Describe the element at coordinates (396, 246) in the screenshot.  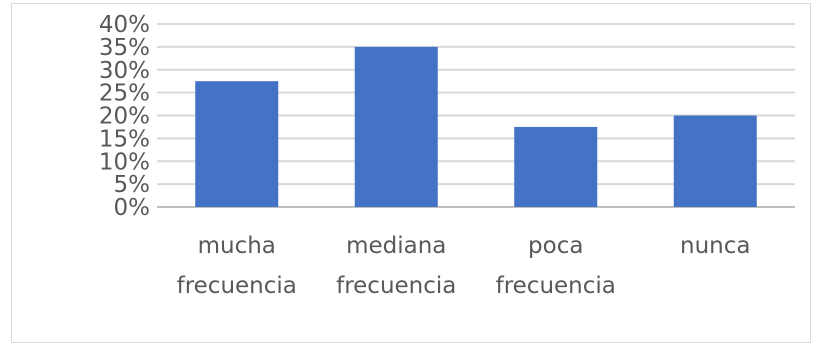
I see `x-category-label: mediana` at that location.